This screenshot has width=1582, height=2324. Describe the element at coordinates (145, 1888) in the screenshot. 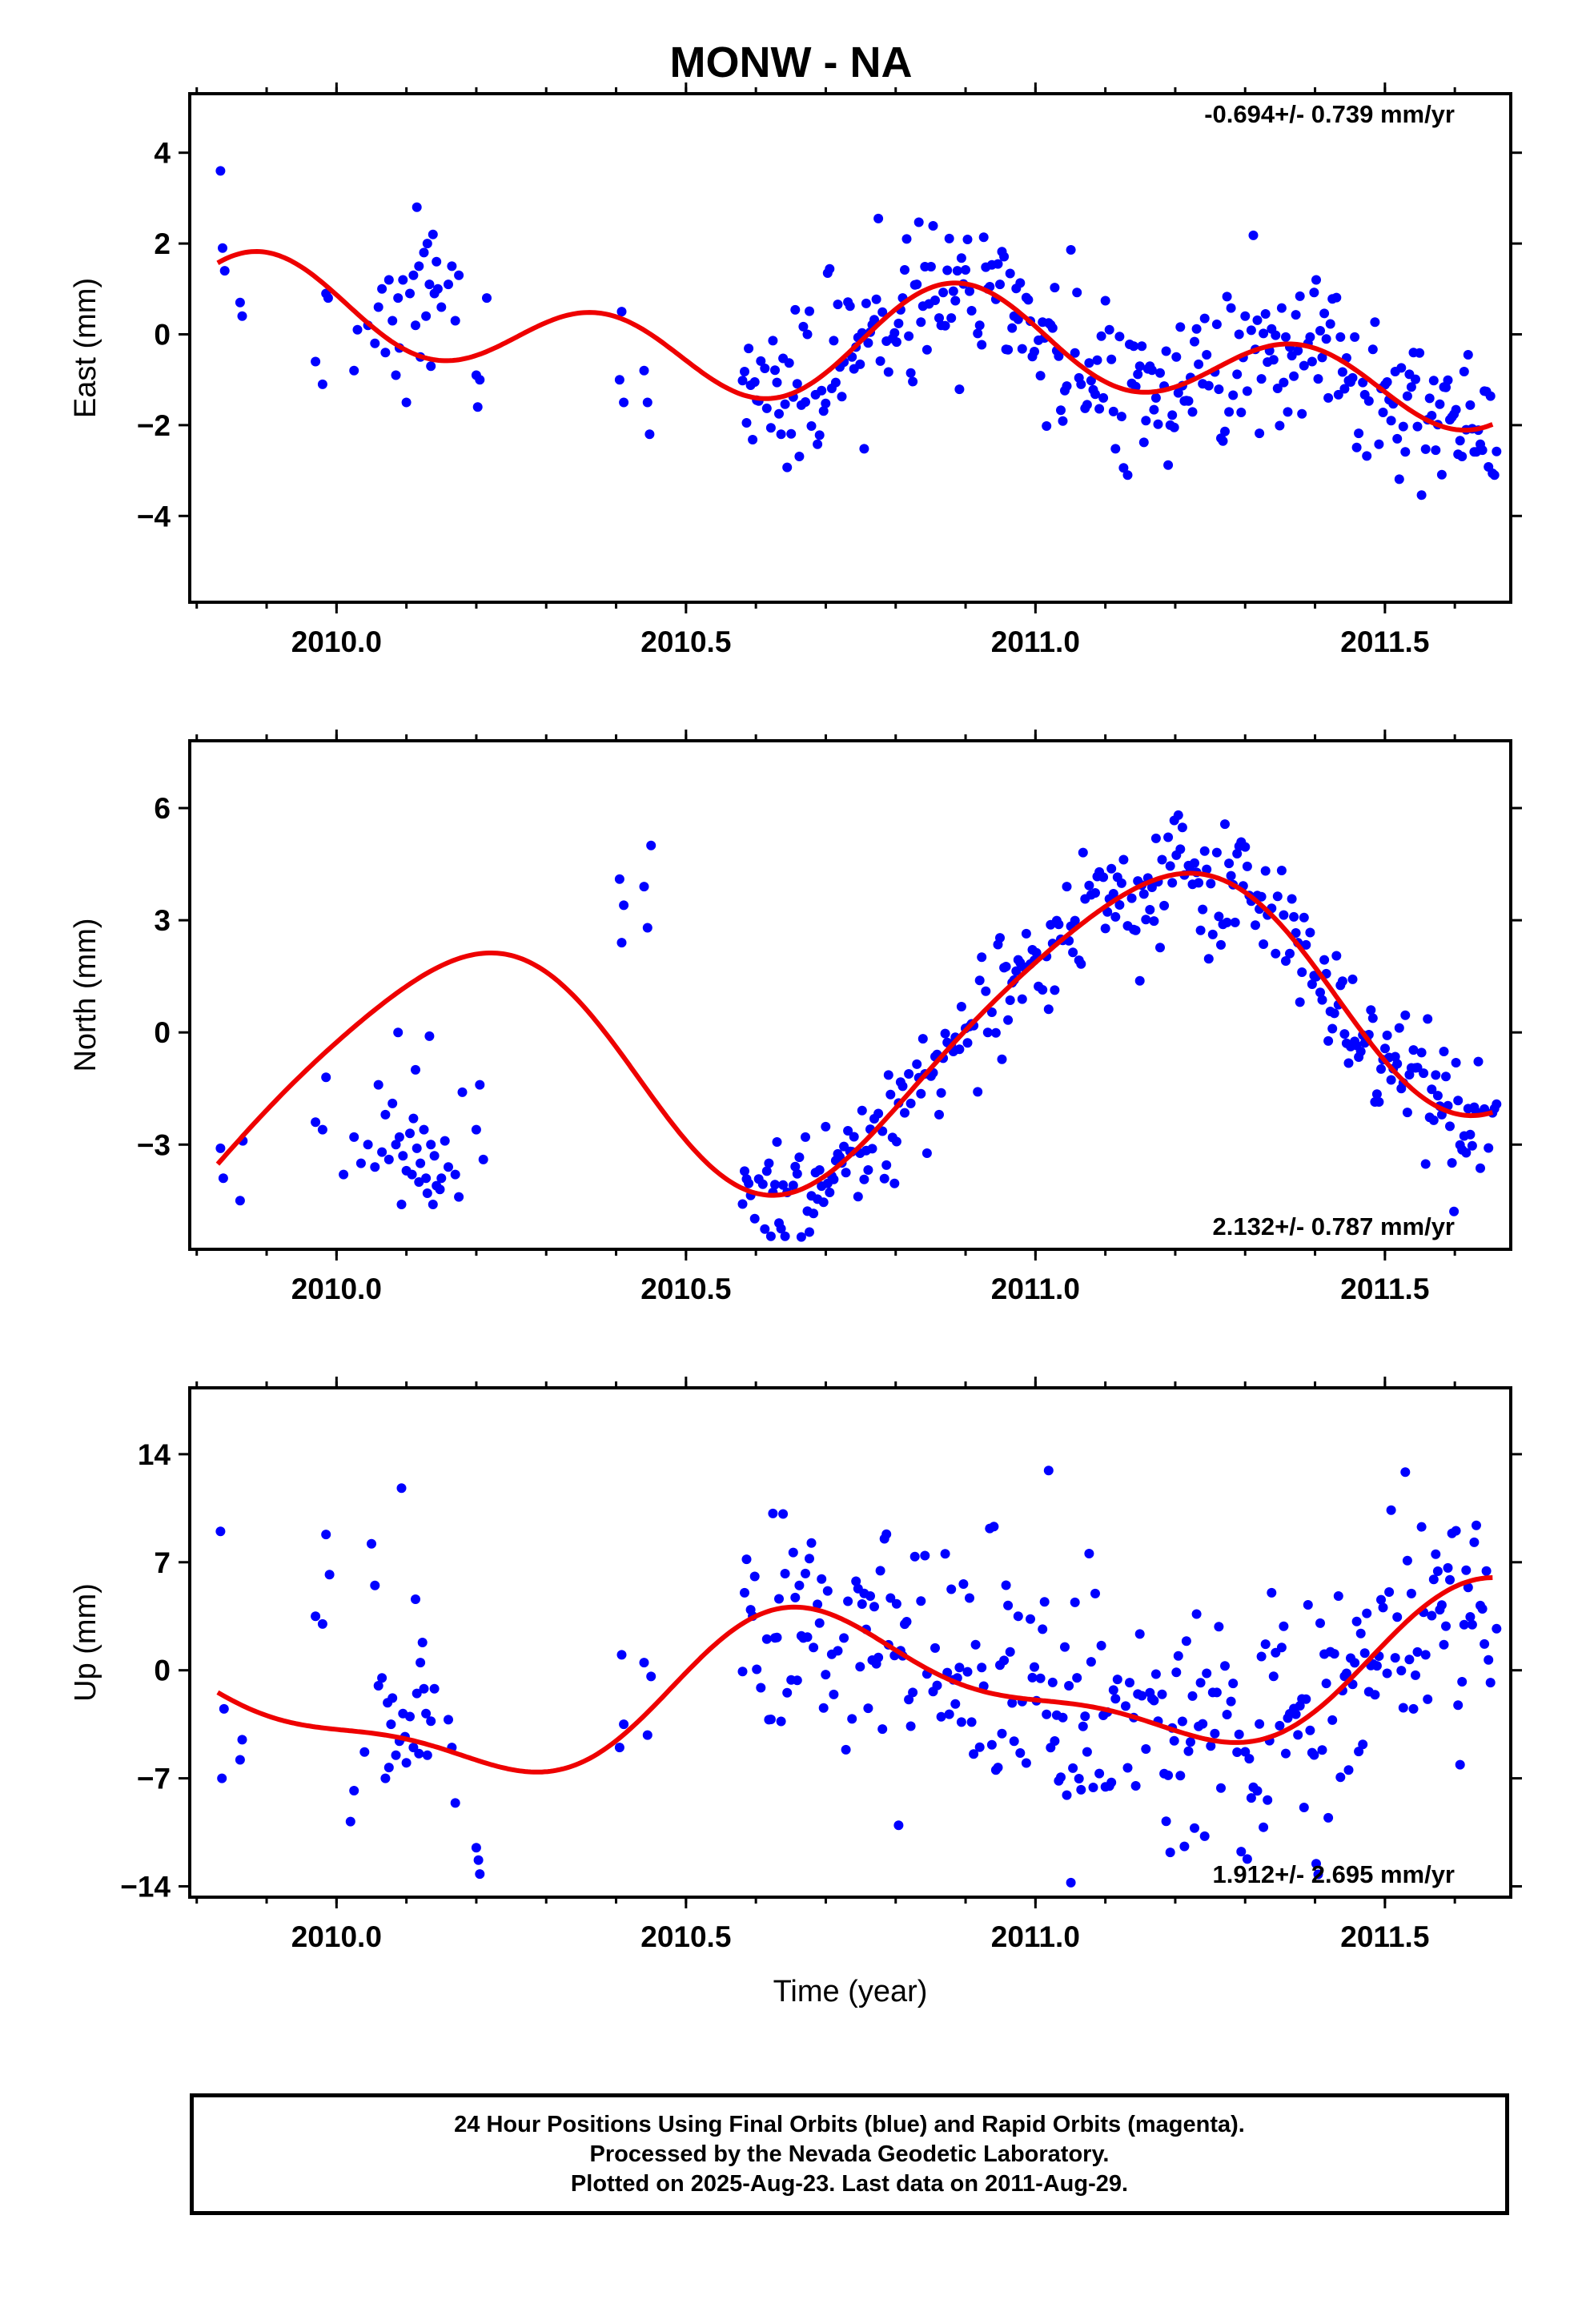

I see `y-tick-label: −14` at that location.